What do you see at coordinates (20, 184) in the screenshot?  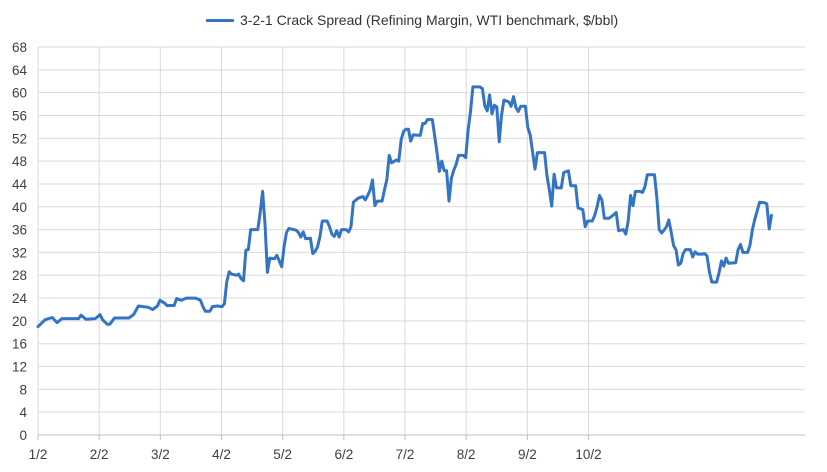 I see `y-tick-label: 44` at bounding box center [20, 184].